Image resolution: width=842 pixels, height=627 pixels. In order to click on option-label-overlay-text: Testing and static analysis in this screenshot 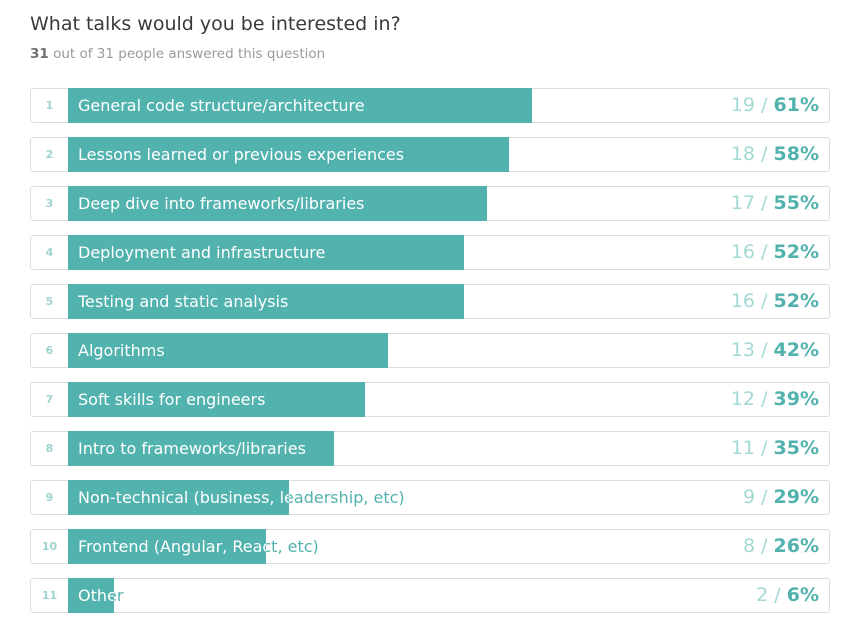, I will do `click(183, 301)`.